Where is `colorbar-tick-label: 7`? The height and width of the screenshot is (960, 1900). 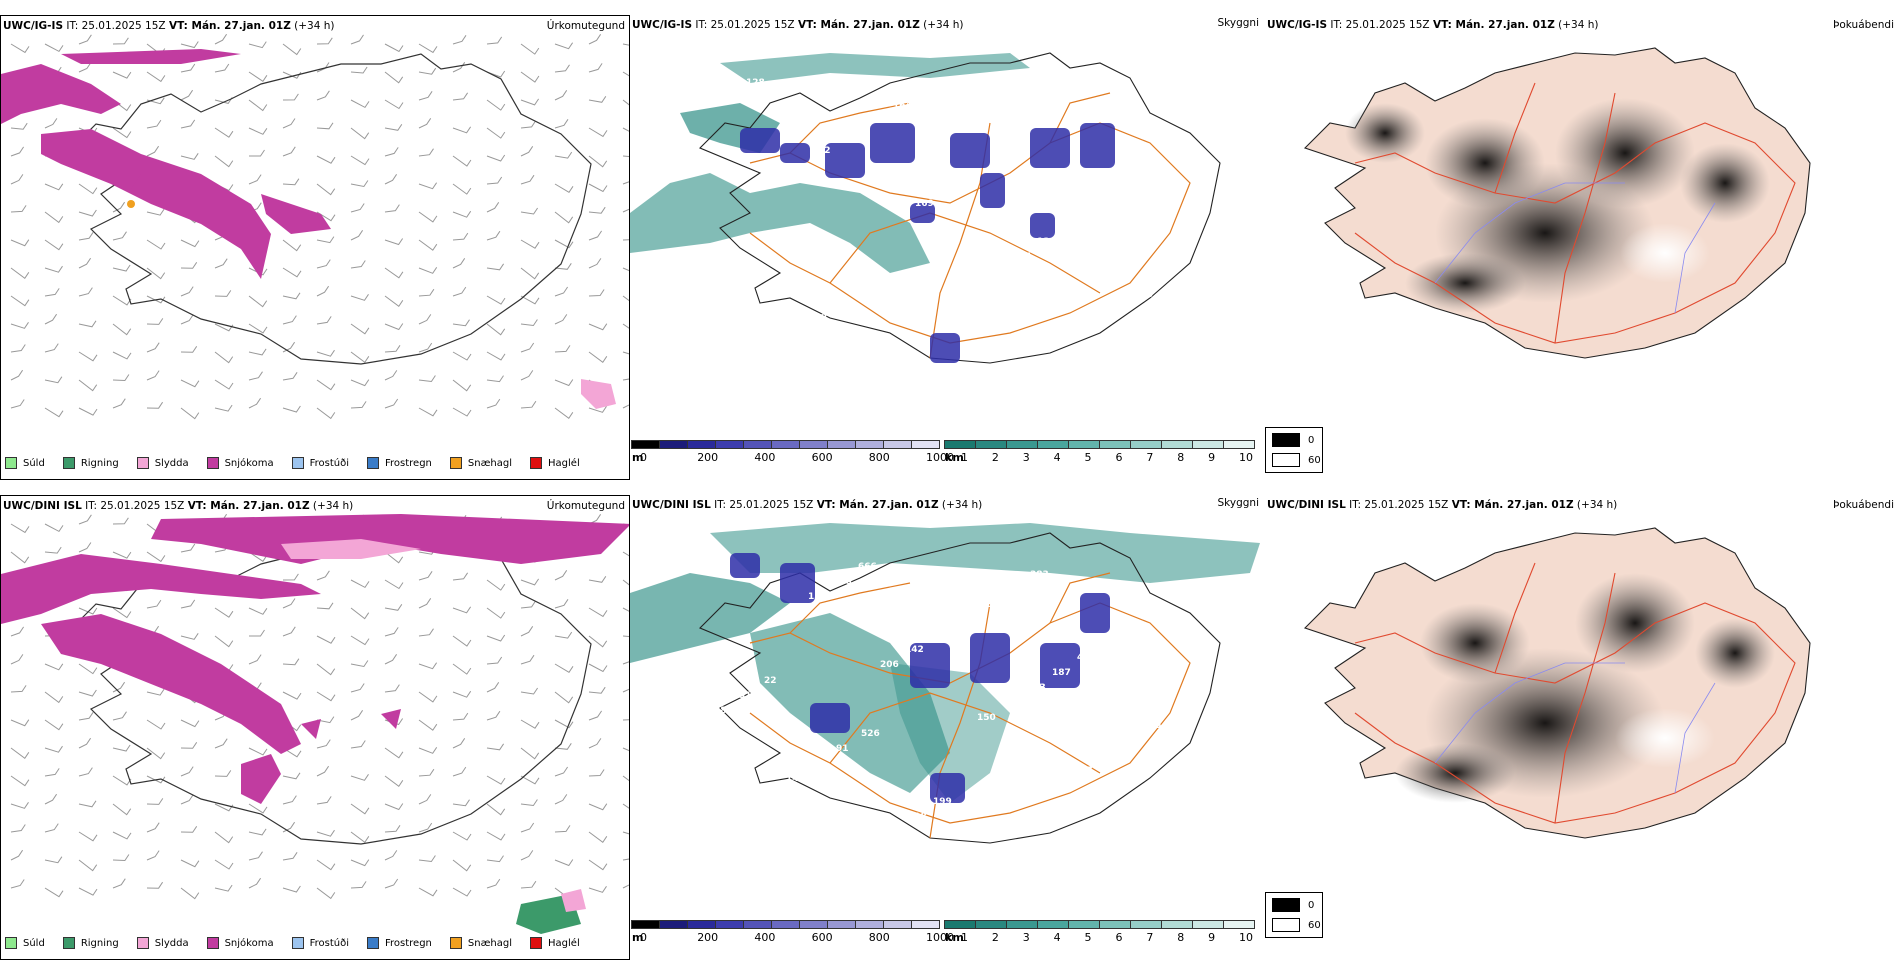
colorbar-tick-label: 7 is located at coordinates (1150, 937).